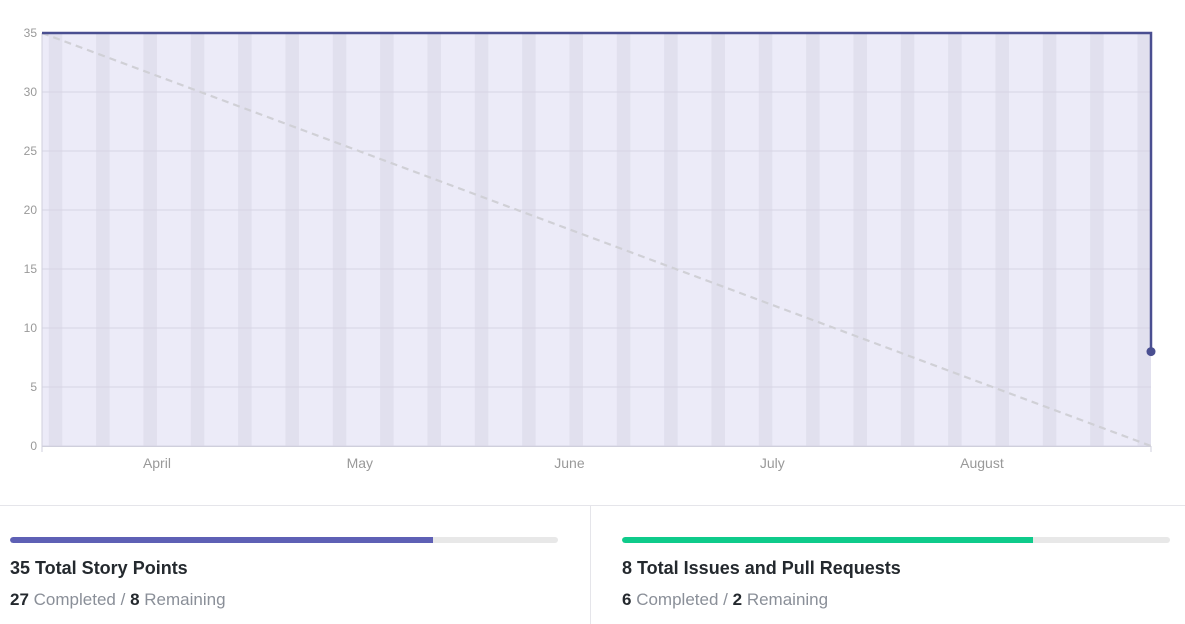 This screenshot has width=1185, height=624. Describe the element at coordinates (1151, 352) in the screenshot. I see `current-remaining-point` at that location.